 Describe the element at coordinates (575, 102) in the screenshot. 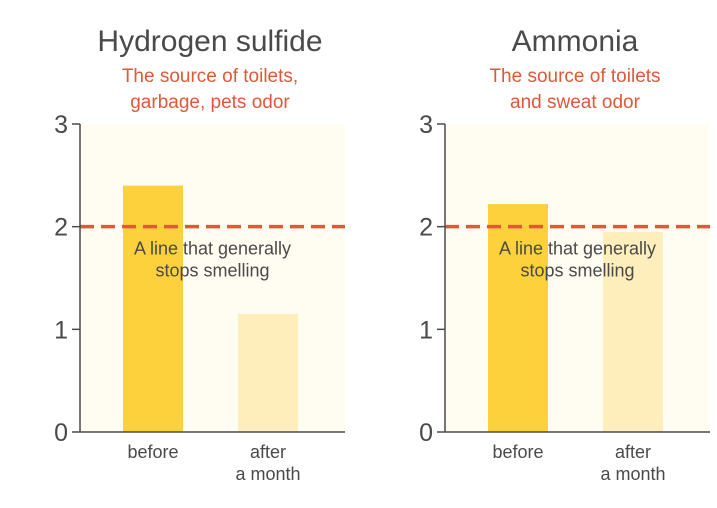

I see `chart-subtitle: and sweat odor` at that location.